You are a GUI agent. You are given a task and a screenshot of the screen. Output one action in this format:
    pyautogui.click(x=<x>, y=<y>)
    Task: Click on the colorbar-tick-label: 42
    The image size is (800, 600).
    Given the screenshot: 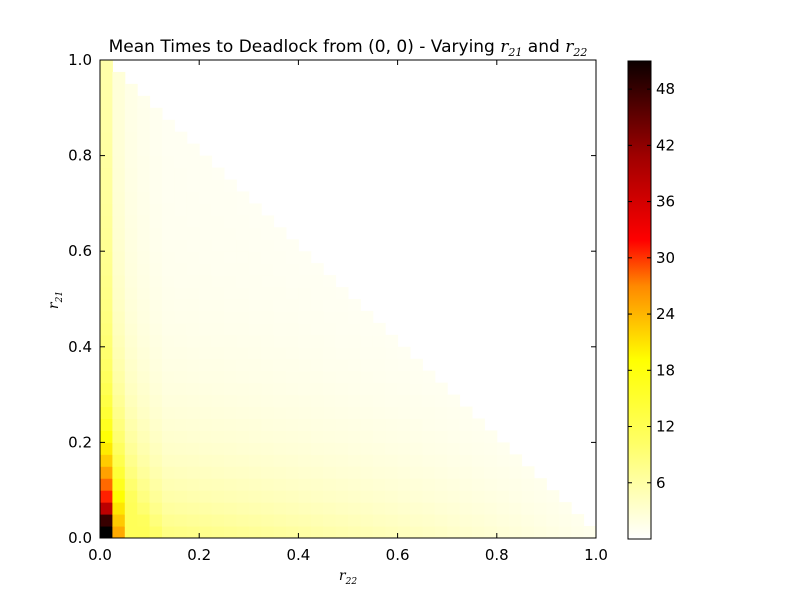 What is the action you would take?
    pyautogui.click(x=665, y=145)
    